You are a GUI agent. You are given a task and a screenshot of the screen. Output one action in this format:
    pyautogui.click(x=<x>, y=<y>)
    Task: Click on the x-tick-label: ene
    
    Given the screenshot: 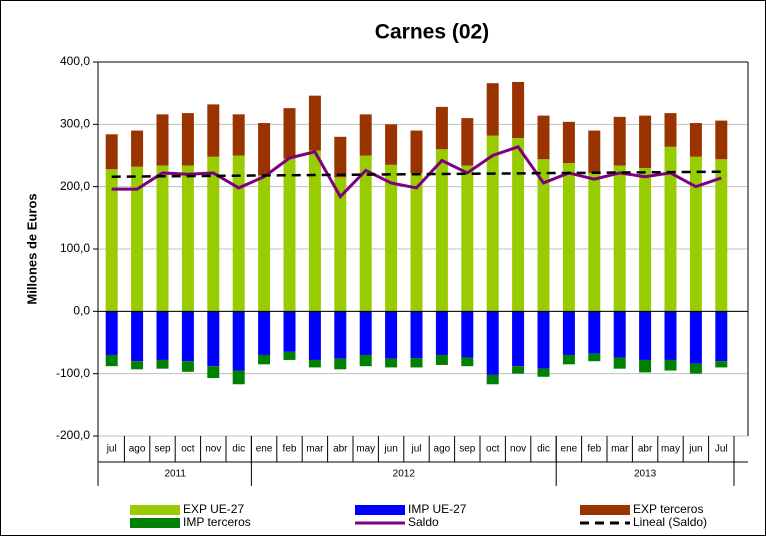 What is the action you would take?
    pyautogui.click(x=569, y=449)
    